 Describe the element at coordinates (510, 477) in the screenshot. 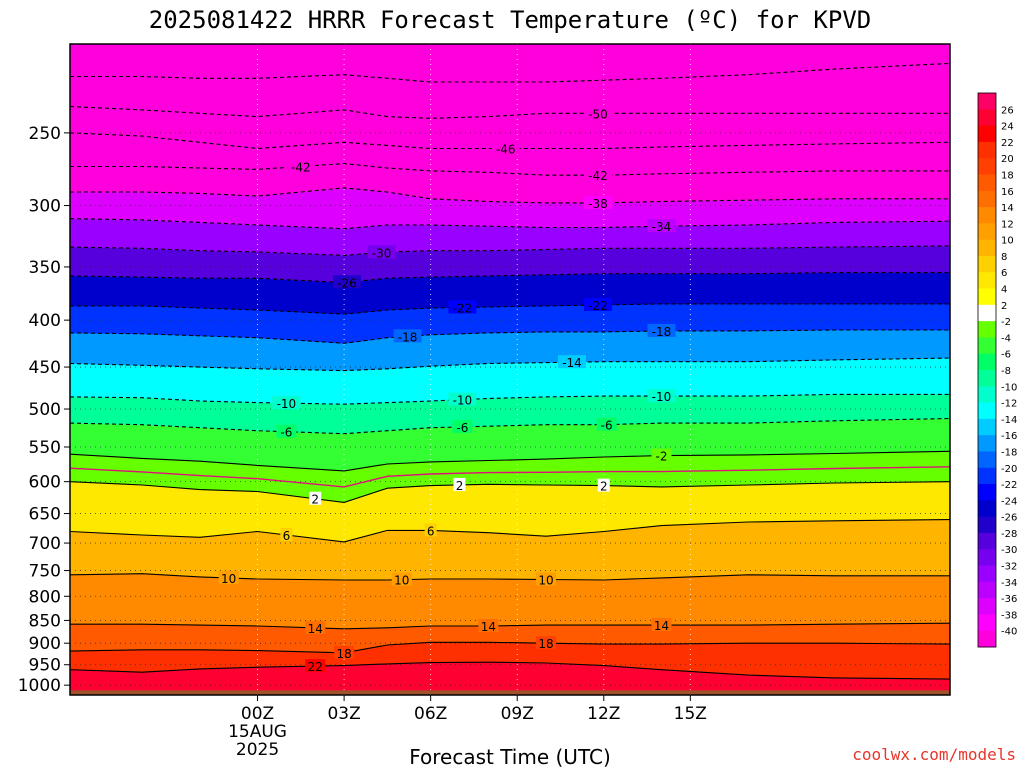

I see `freezing-line` at that location.